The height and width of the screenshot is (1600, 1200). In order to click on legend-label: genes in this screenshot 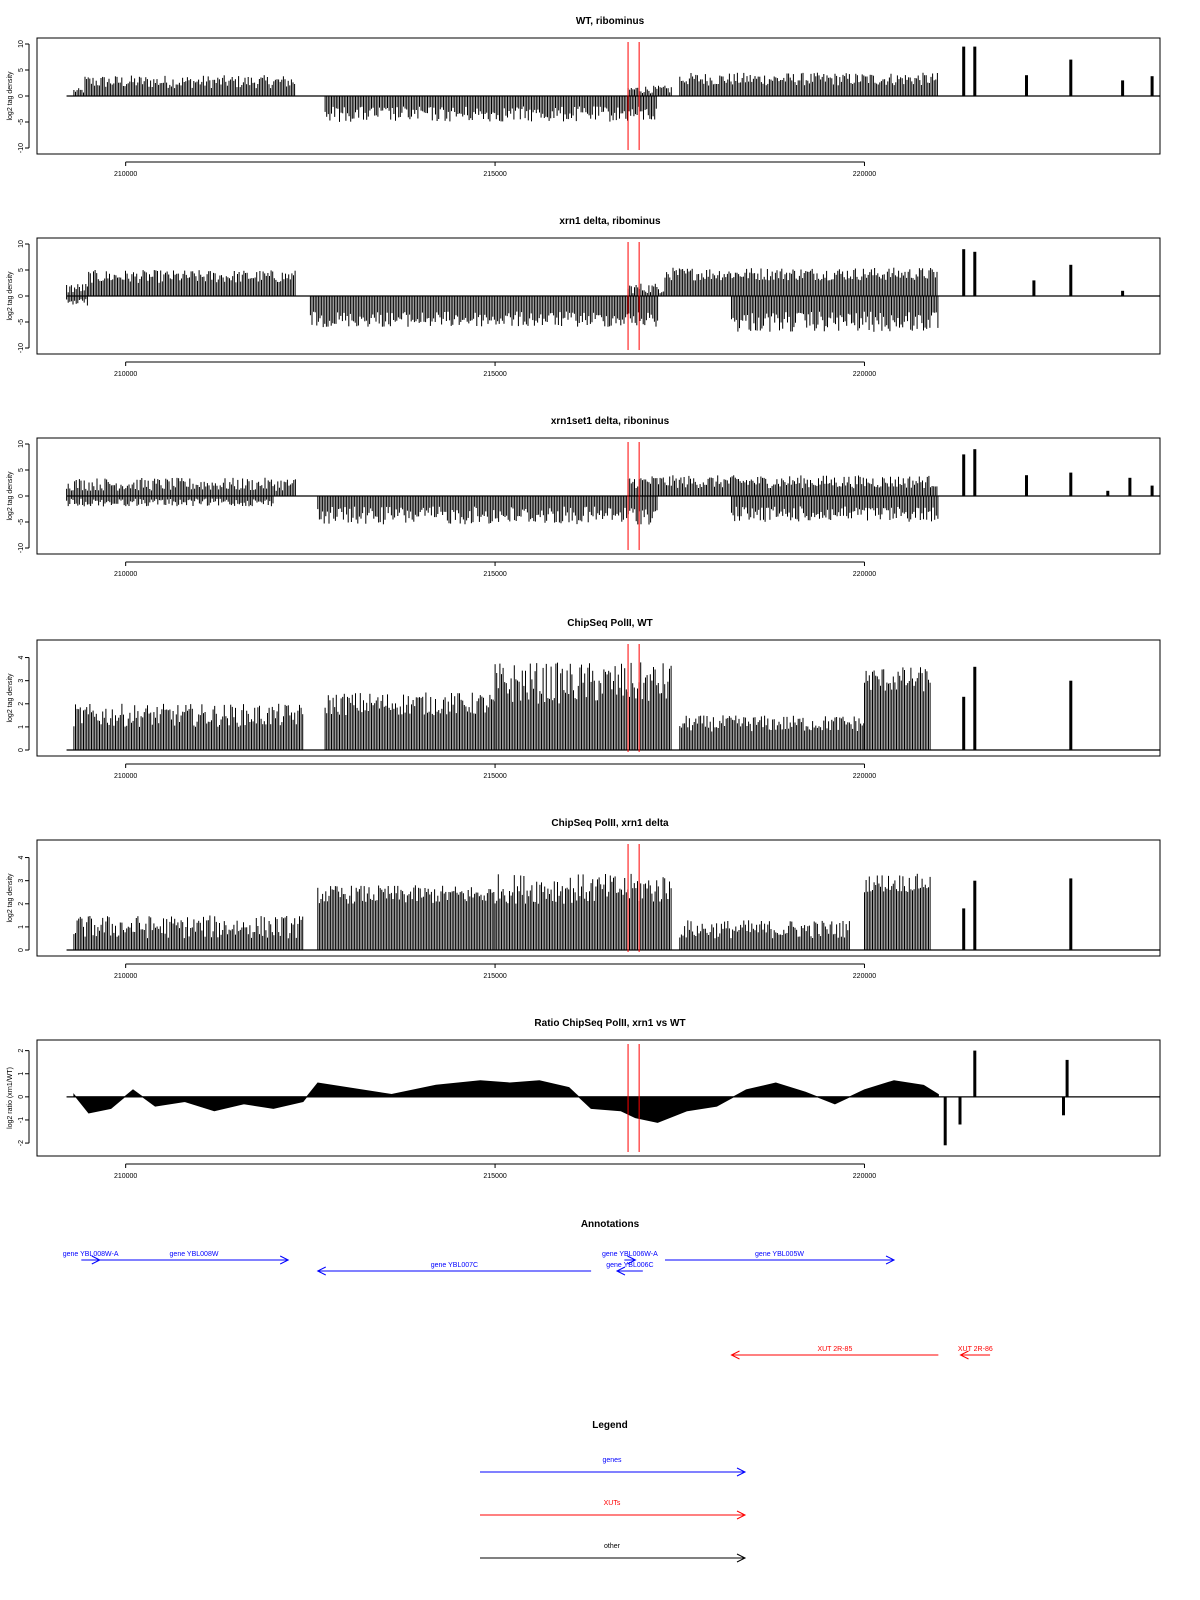, I will do `click(612, 1460)`.